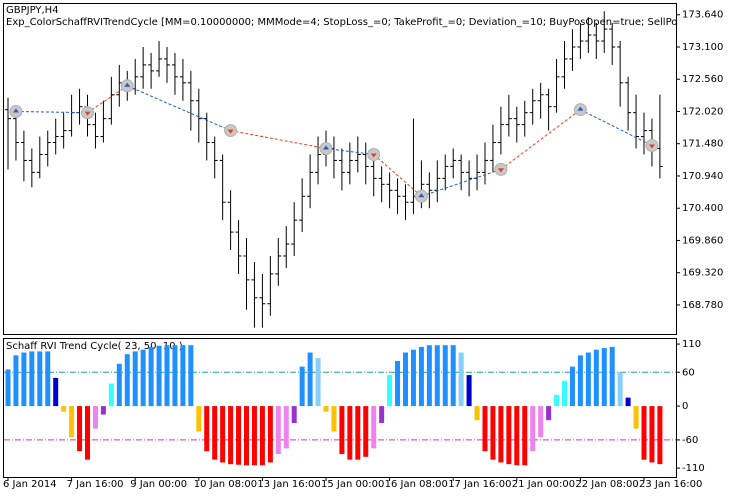 This screenshot has height=497, width=731. I want to click on x-tick-label: 9 Jan 00:00, so click(158, 484).